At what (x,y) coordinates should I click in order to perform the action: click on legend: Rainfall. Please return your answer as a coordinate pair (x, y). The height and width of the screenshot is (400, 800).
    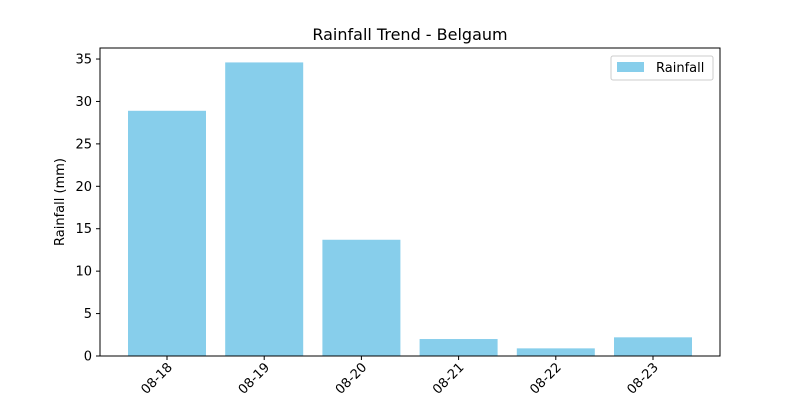
    Looking at the image, I should click on (662, 68).